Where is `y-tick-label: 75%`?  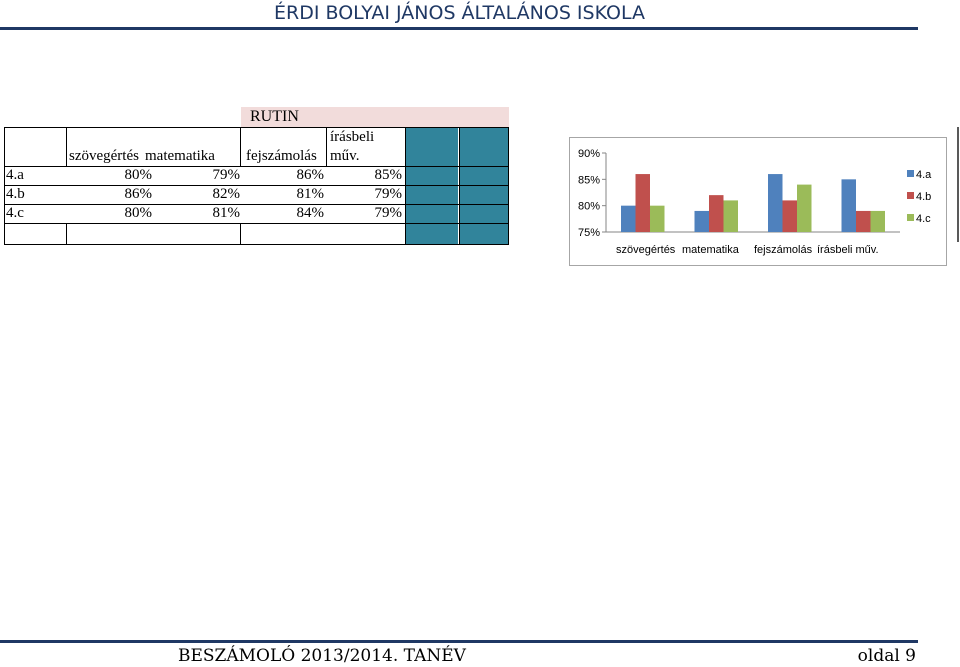
y-tick-label: 75% is located at coordinates (589, 233).